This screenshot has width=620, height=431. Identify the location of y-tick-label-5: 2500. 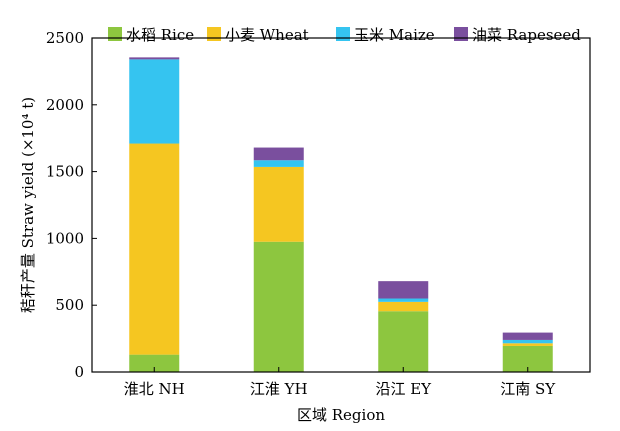
(65, 38).